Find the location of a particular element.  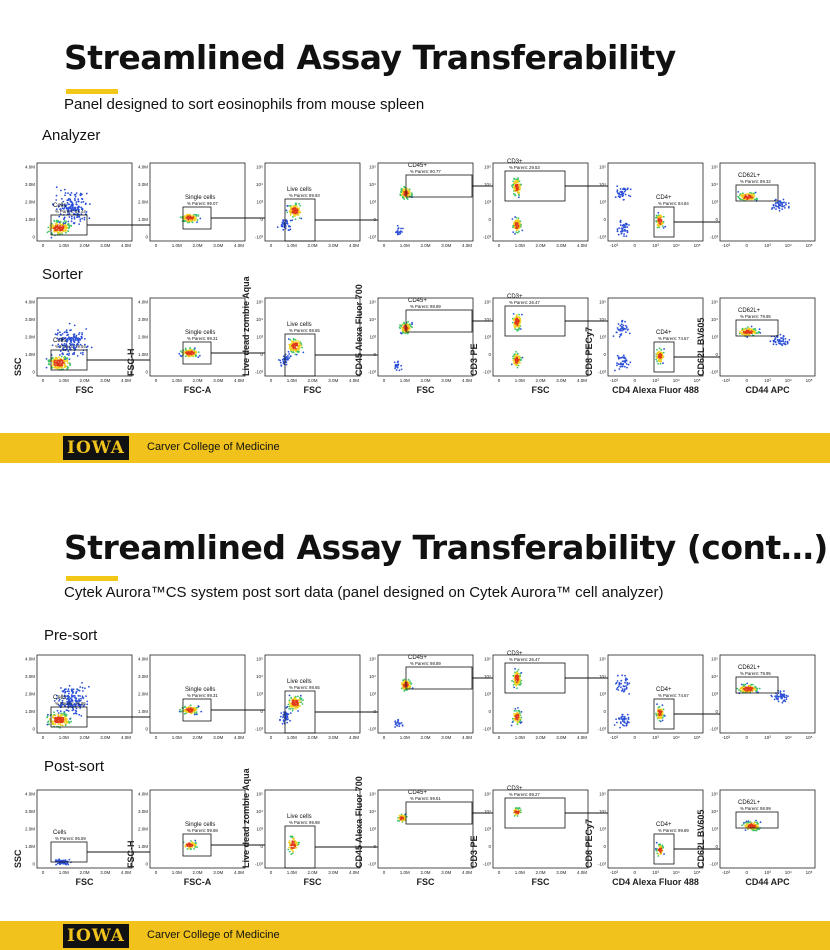

y-tick-label: 2.0M is located at coordinates (30, 829).